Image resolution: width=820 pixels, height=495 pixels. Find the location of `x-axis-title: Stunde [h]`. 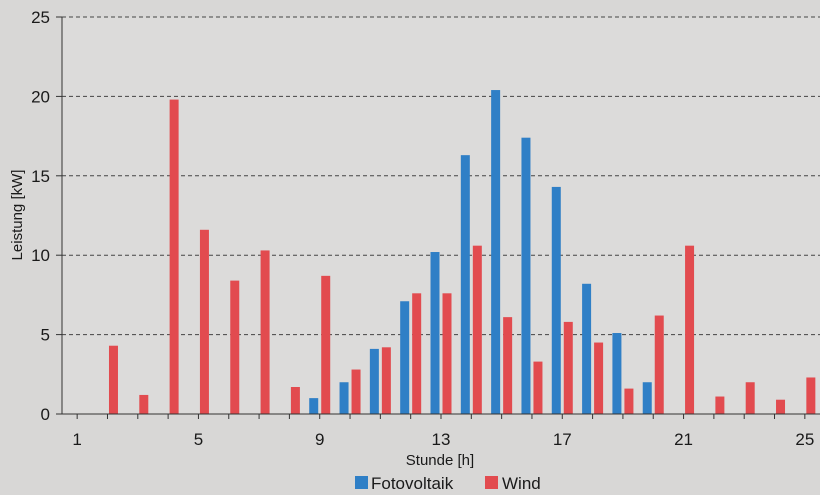

x-axis-title: Stunde [h] is located at coordinates (440, 460).